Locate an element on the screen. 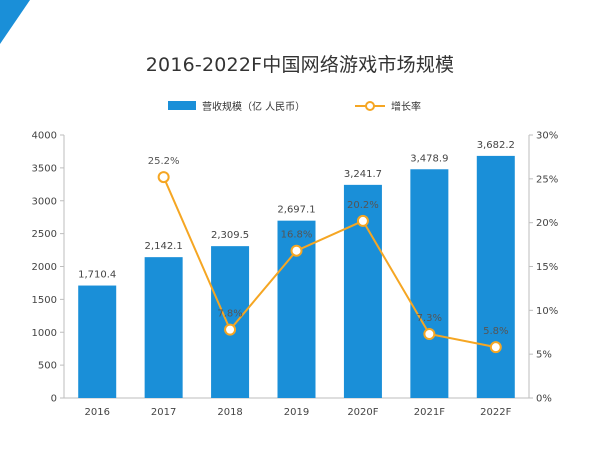 The width and height of the screenshot is (600, 474). x-tick-label: 2016 is located at coordinates (96, 412).